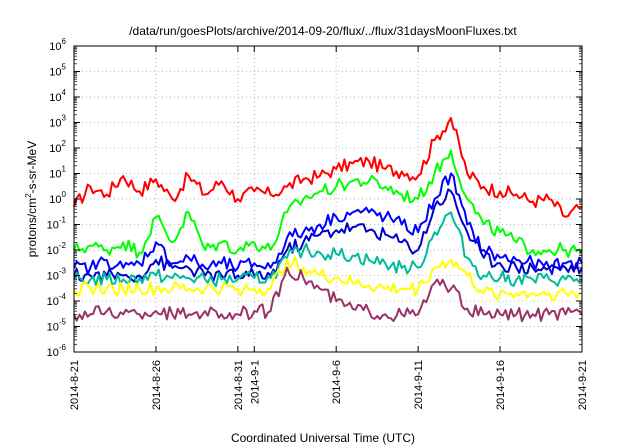  I want to click on x-tick-label: 2014-9-6, so click(337, 382).